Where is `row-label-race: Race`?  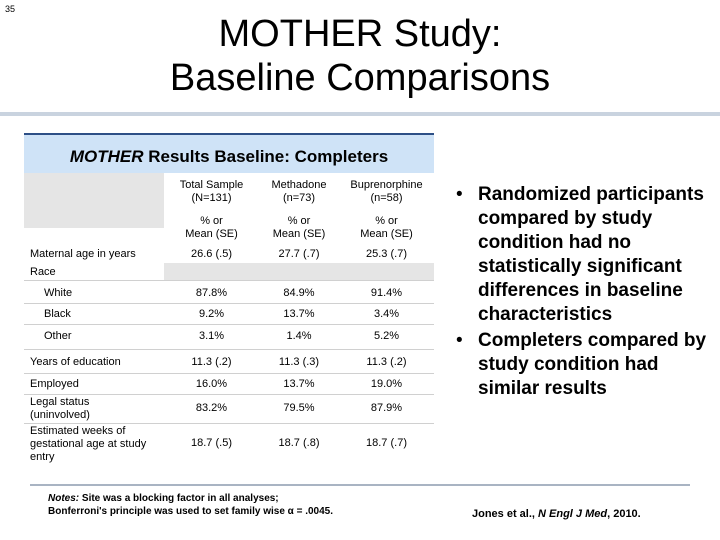
row-label-race: Race is located at coordinates (43, 272).